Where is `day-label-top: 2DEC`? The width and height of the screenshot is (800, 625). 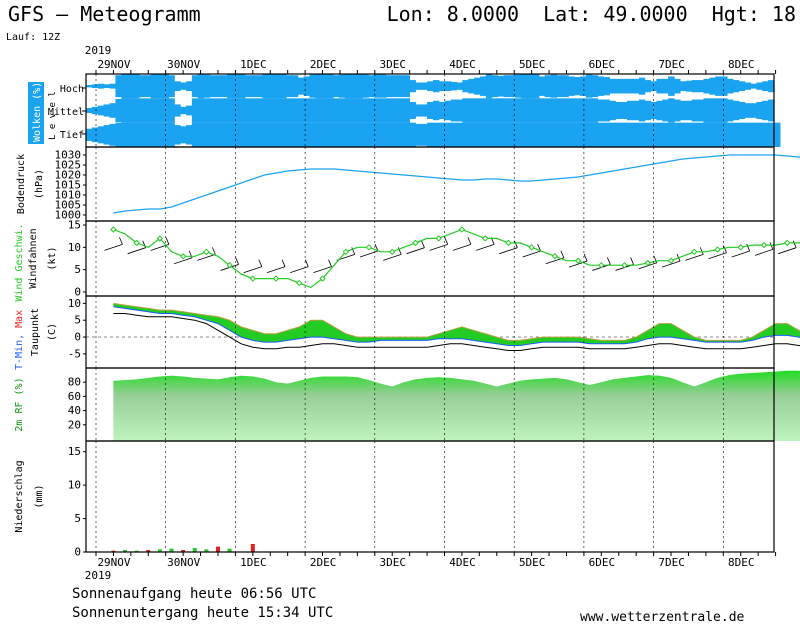
day-label-top: 2DEC is located at coordinates (323, 64).